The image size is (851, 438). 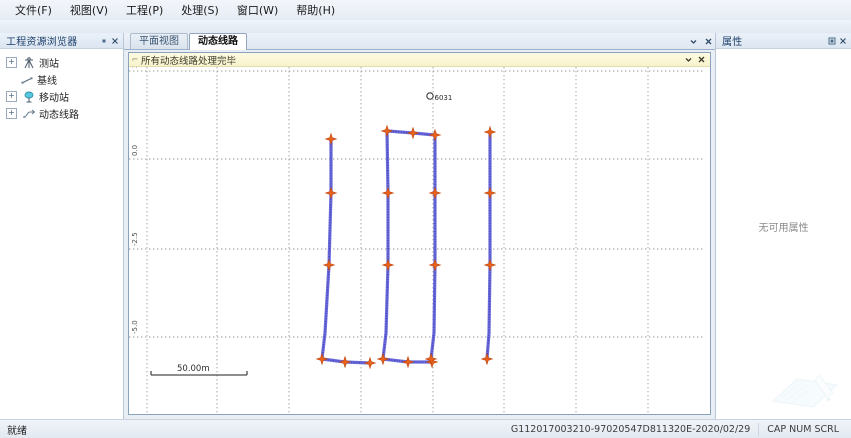 I want to click on properties-header: 属性, so click(x=783, y=41).